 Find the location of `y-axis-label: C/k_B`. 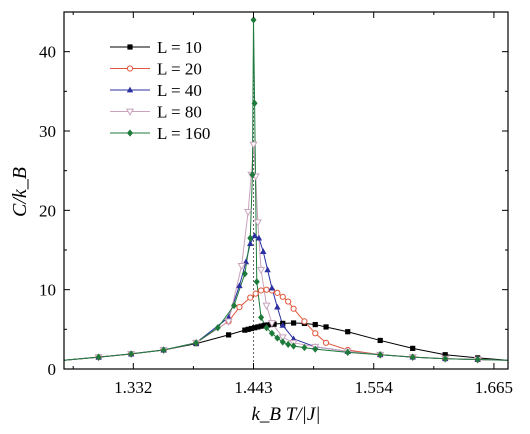

y-axis-label: C/k_B is located at coordinates (20, 192).